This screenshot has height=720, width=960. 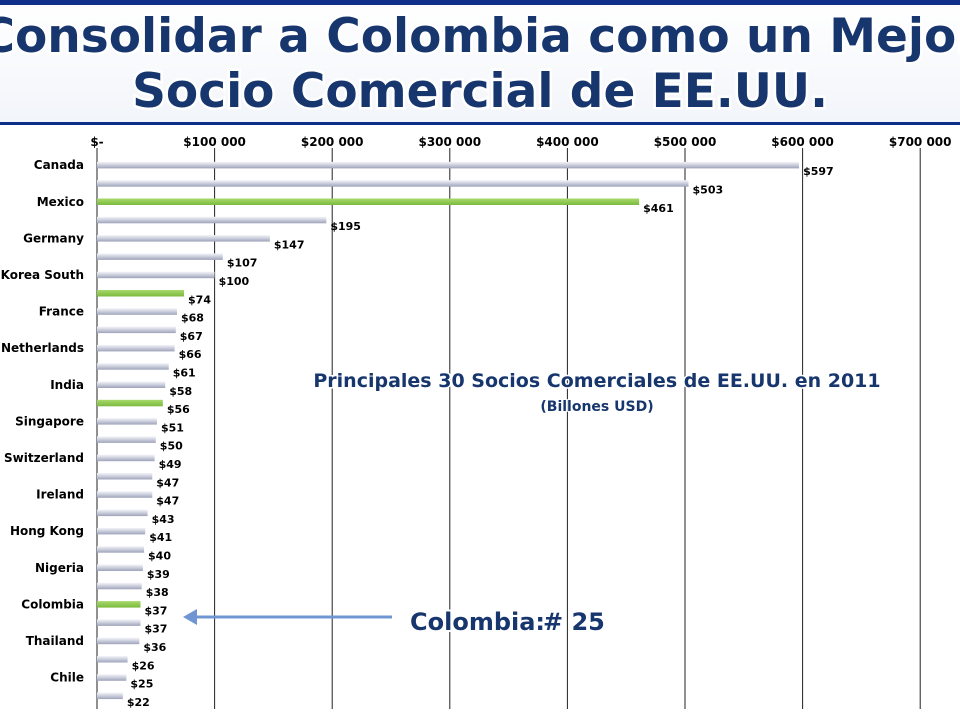 What do you see at coordinates (449, 142) in the screenshot?
I see `x-tick-label: $300 000` at bounding box center [449, 142].